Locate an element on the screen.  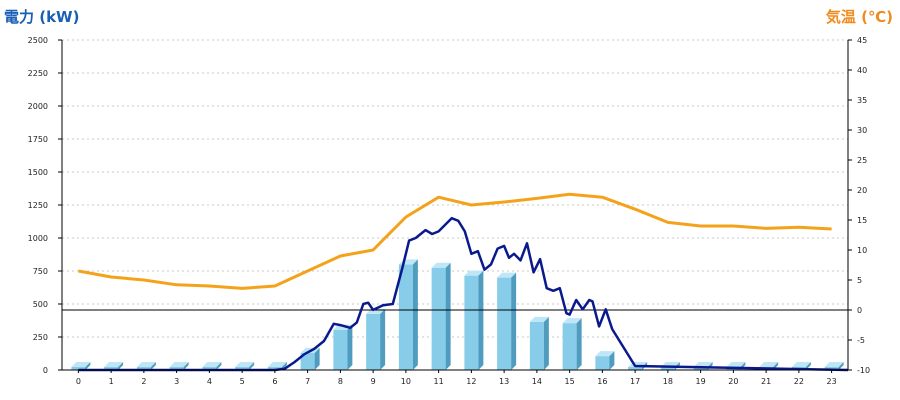
left-tick-label: 1250 is located at coordinates (38, 205).